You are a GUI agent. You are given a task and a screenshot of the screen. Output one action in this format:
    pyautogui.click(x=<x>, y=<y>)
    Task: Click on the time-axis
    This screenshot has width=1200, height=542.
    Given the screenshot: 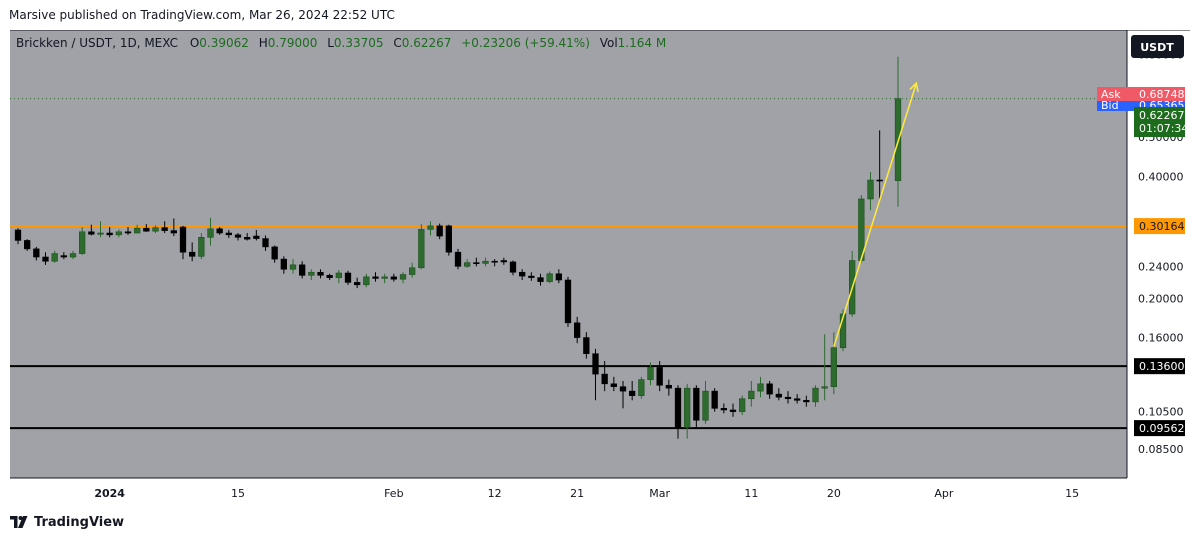 What is the action you would take?
    pyautogui.click(x=600, y=492)
    